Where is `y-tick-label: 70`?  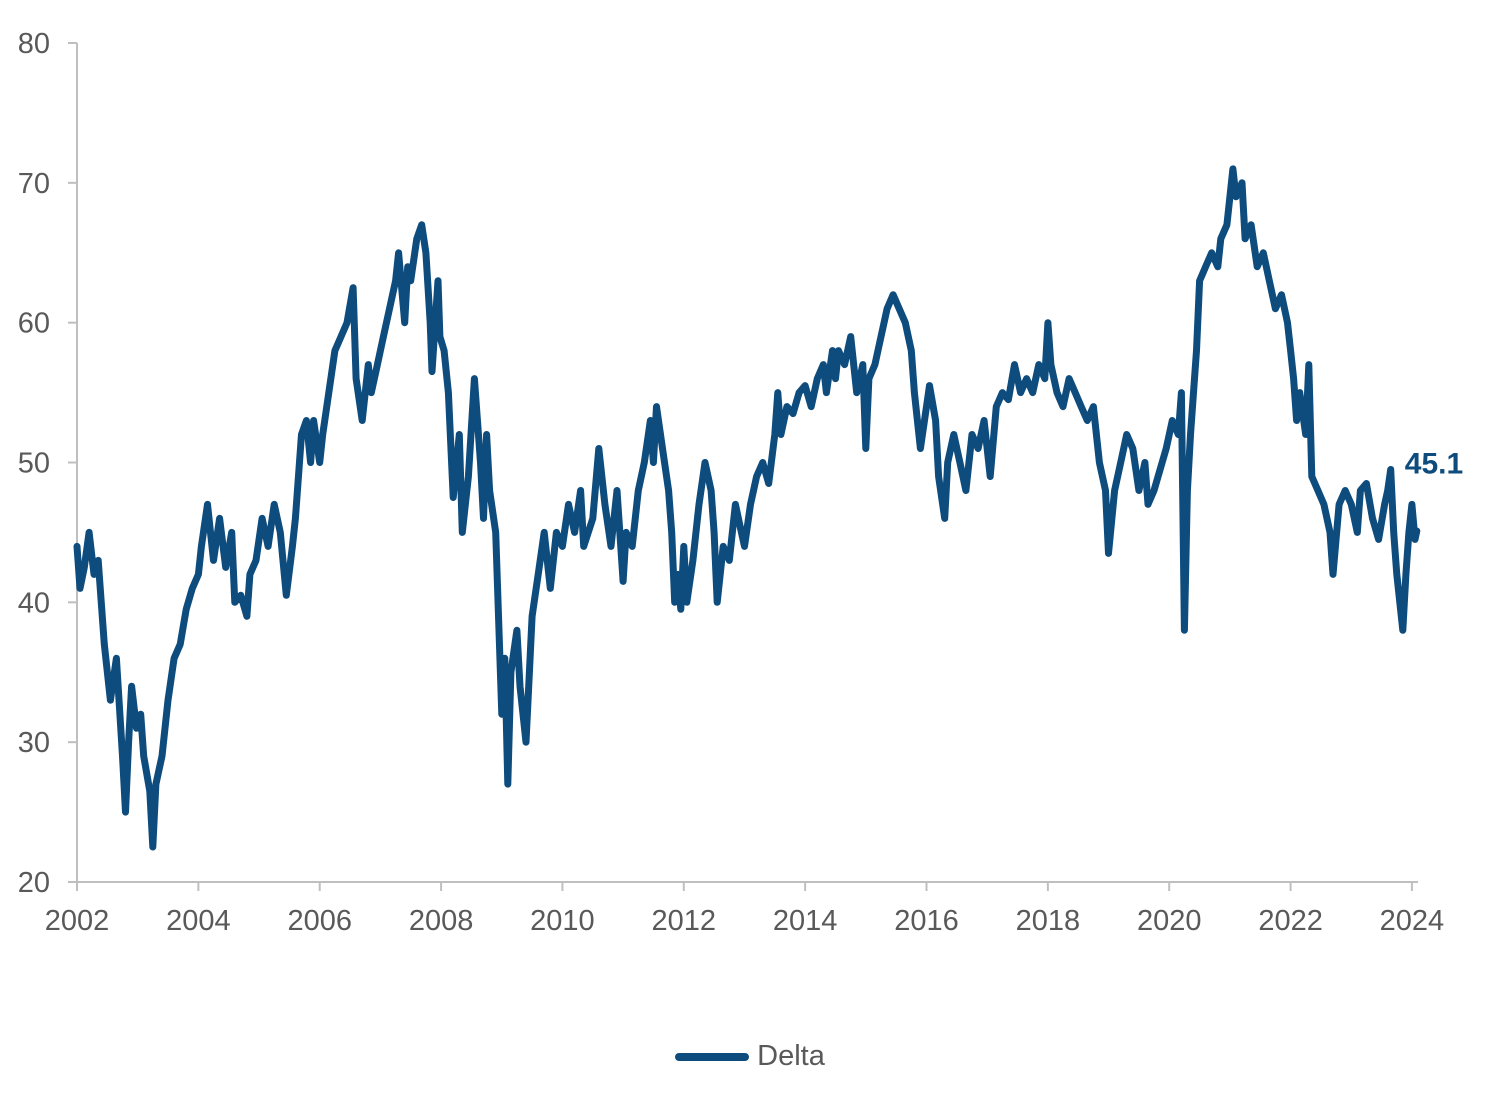 y-tick-label: 70 is located at coordinates (34, 184).